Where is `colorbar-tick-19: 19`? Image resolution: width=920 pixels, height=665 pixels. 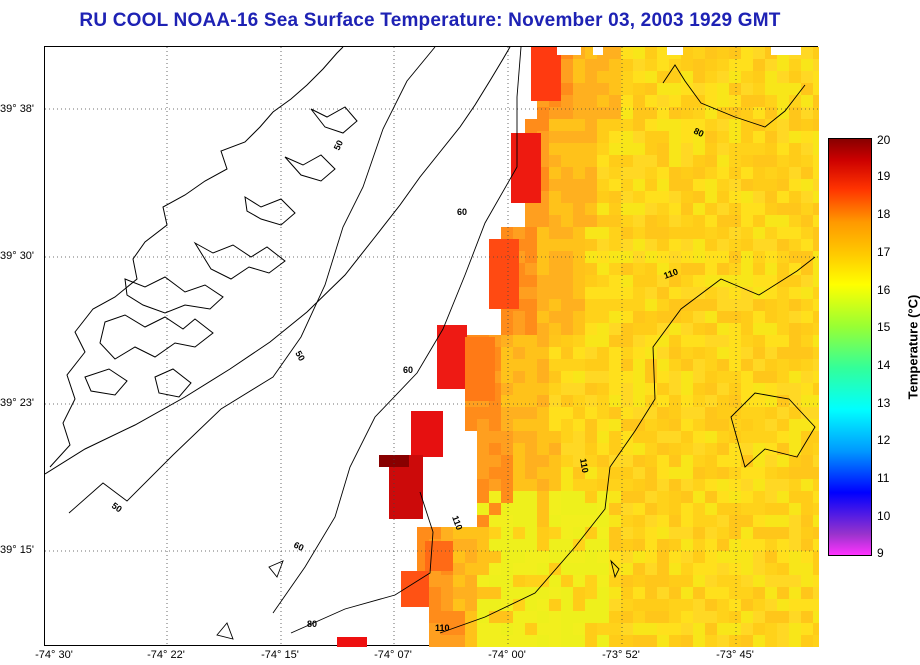
colorbar-tick-19: 19 is located at coordinates (884, 176).